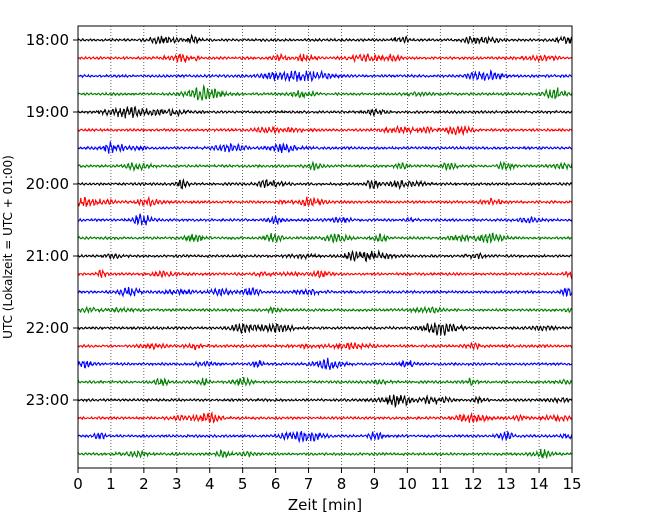 This screenshot has height=520, width=650. I want to click on y-tick-label: 23:00, so click(47, 400).